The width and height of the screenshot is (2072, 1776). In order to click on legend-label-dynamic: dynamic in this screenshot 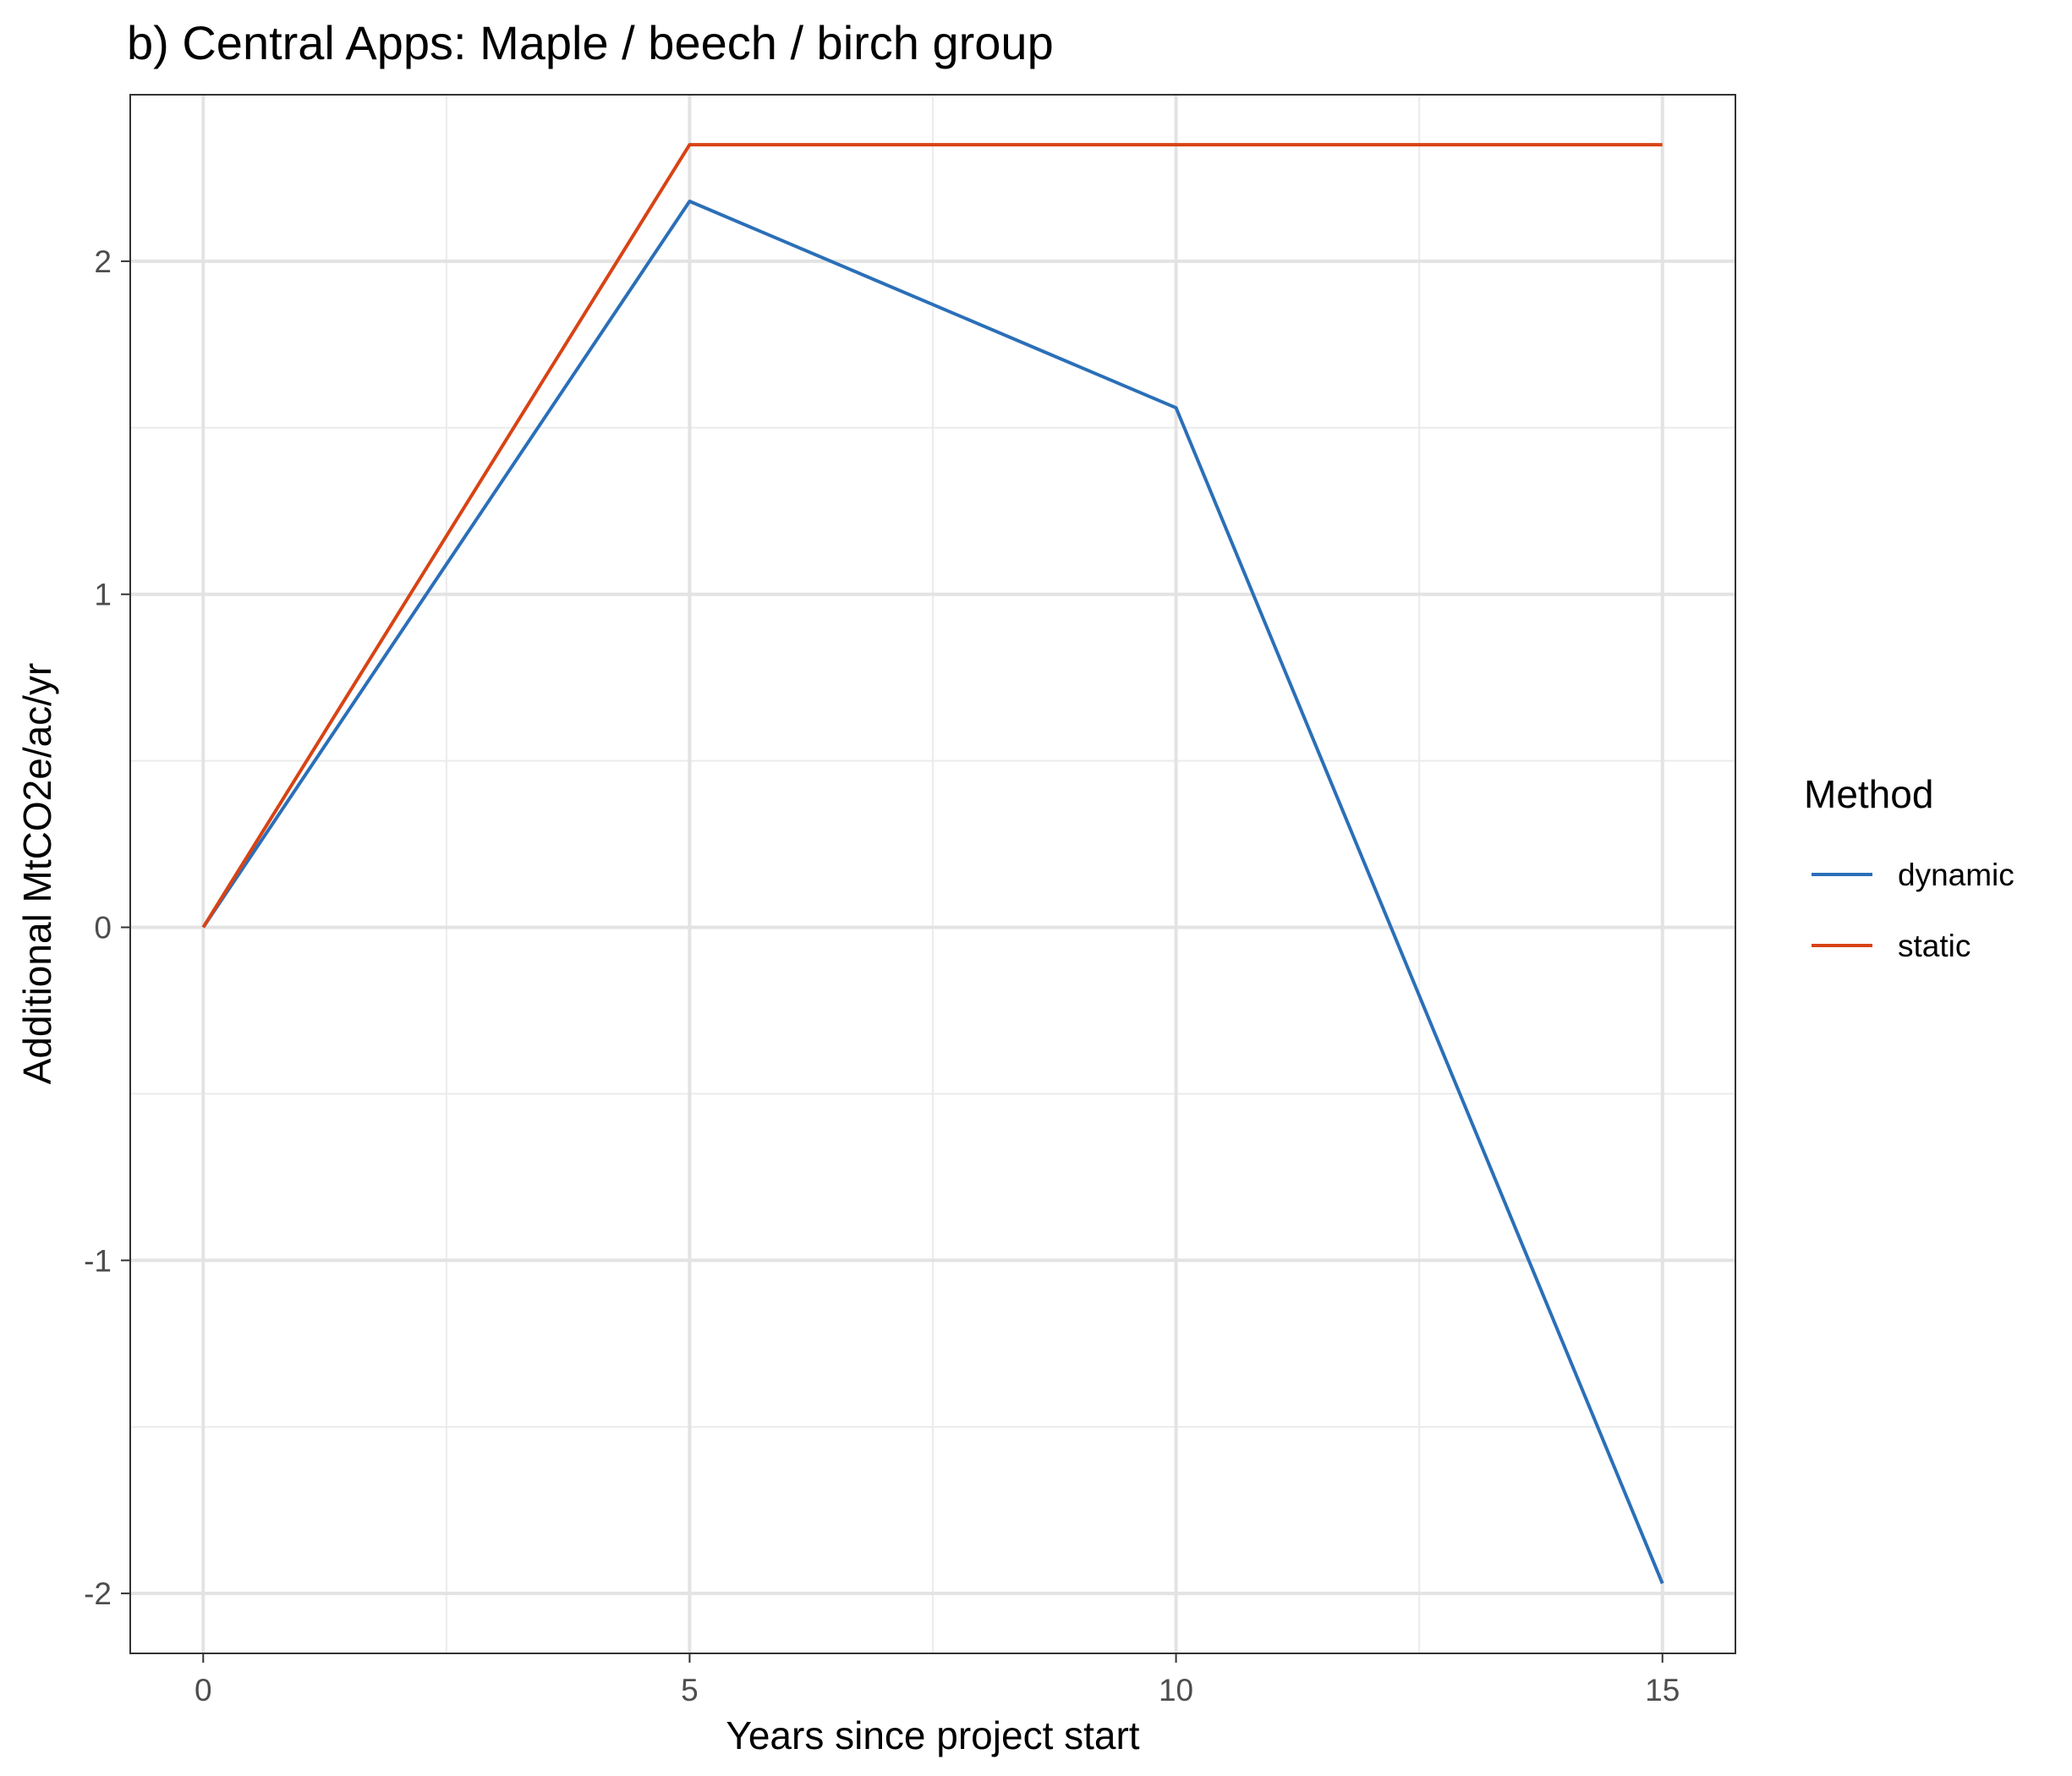, I will do `click(1956, 875)`.